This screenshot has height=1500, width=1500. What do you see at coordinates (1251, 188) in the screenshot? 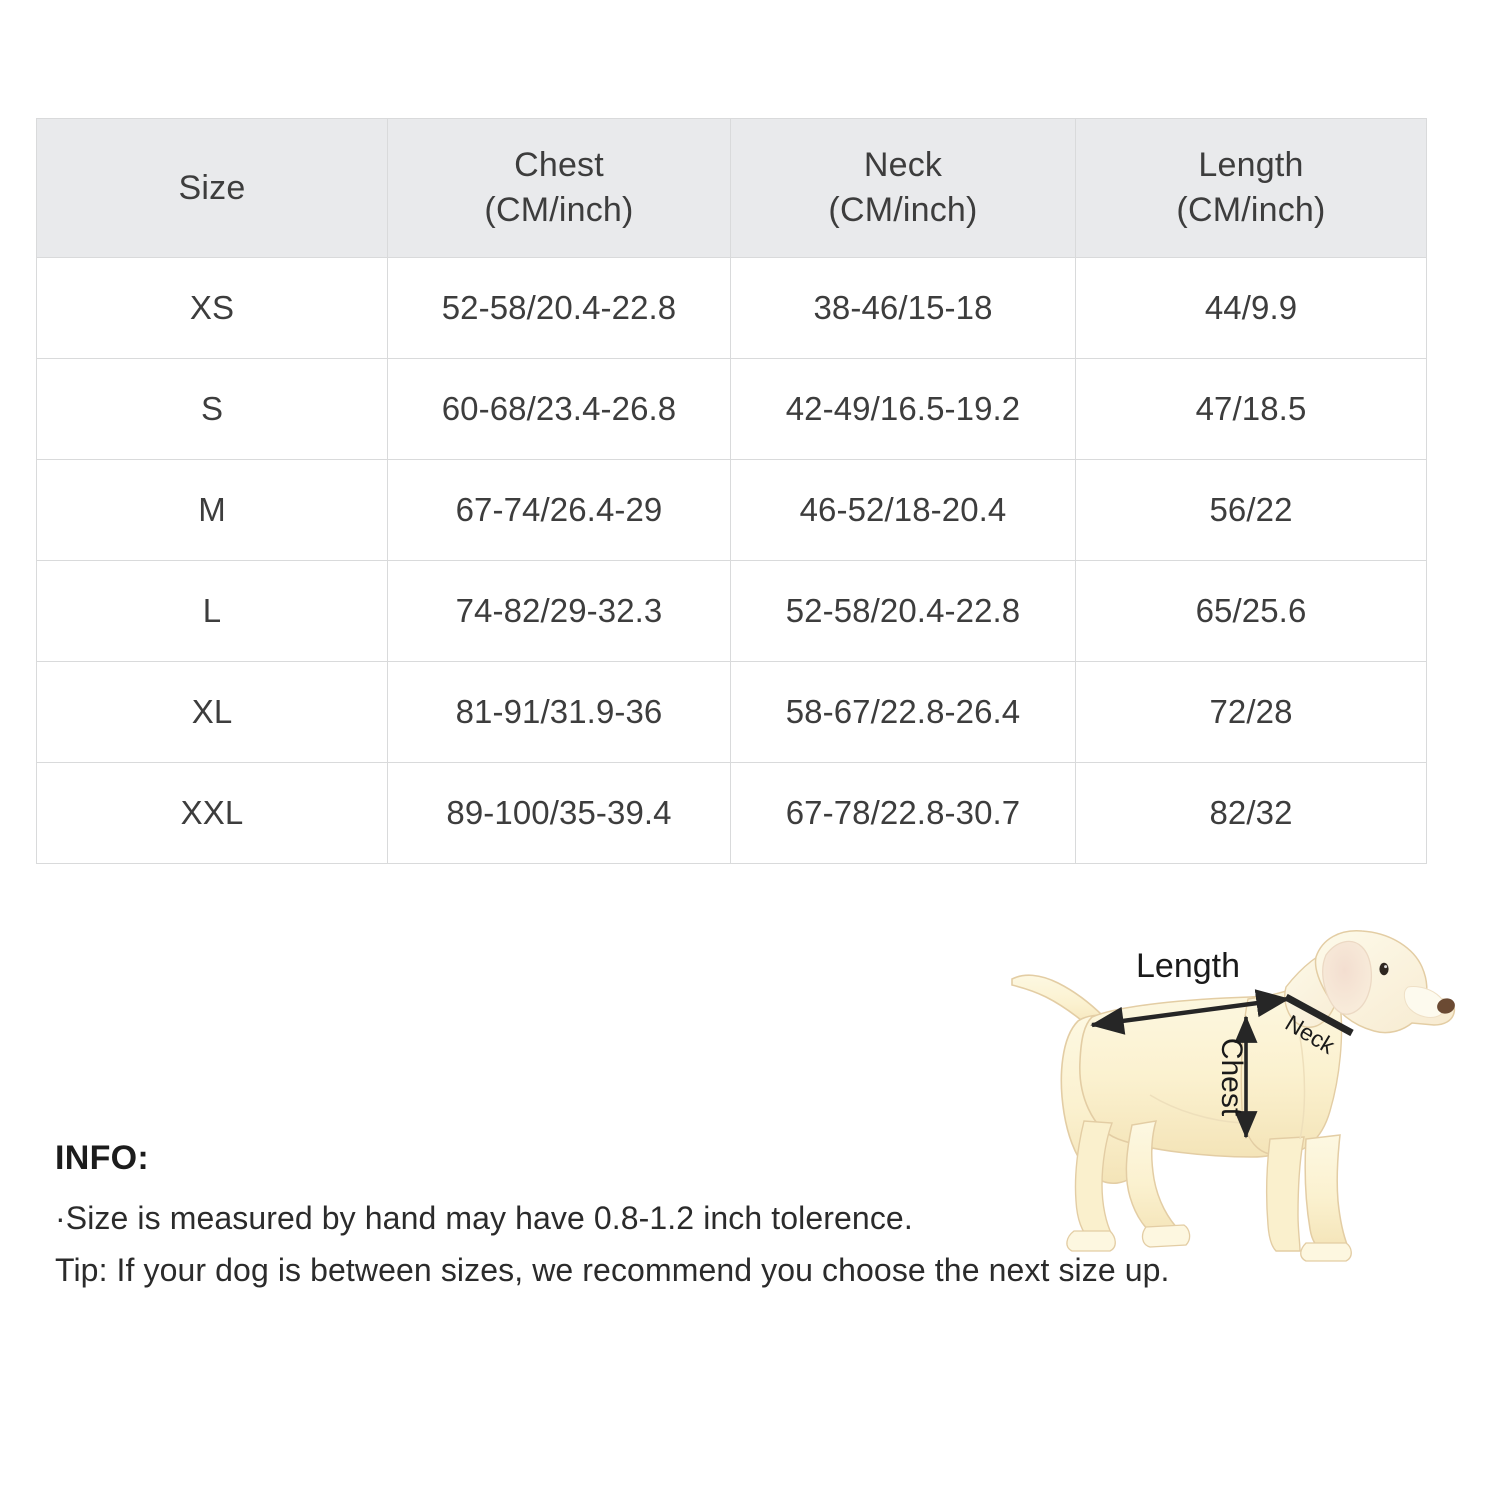
I see `column-header-length: Length (CM/inch)` at bounding box center [1251, 188].